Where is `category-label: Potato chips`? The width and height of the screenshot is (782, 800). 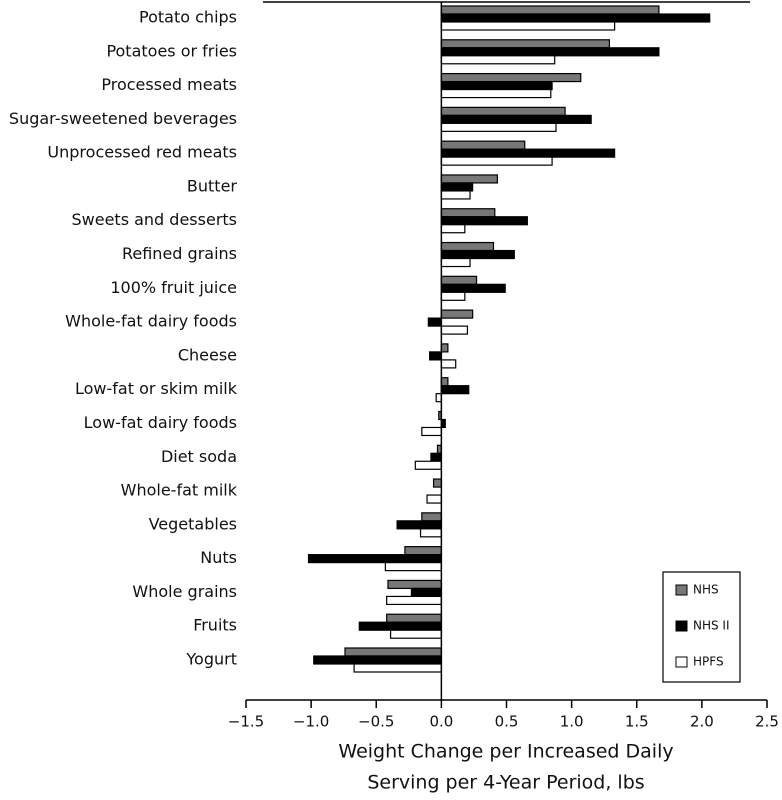
category-label: Potato chips is located at coordinates (188, 17).